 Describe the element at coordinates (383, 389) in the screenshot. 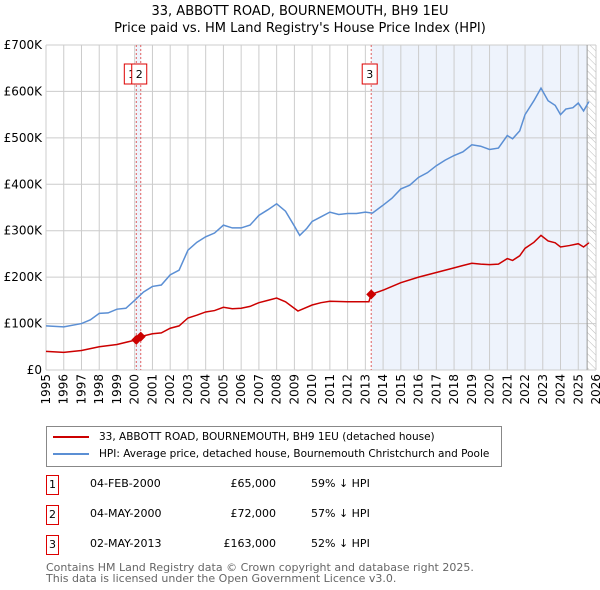

I see `x-tick-label: 2014` at that location.